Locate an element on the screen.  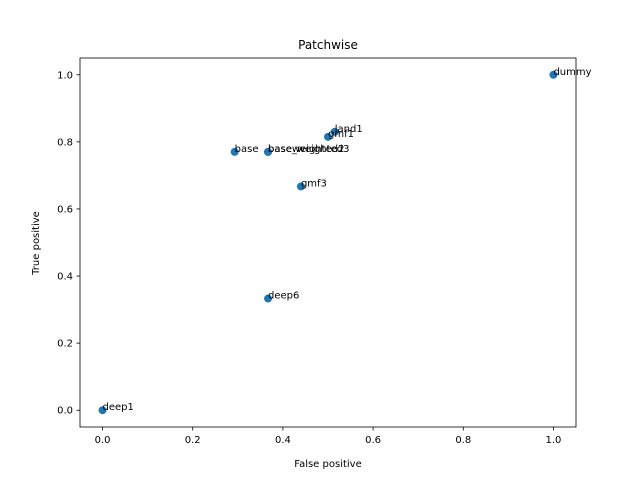
y-tick-label: 0.8 is located at coordinates (65, 142).